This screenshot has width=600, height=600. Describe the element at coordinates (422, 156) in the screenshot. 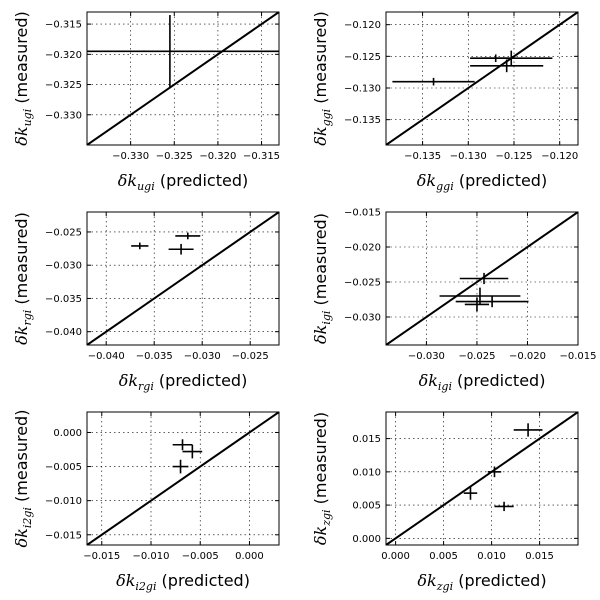

I see `x-tick-label: −0.135` at that location.